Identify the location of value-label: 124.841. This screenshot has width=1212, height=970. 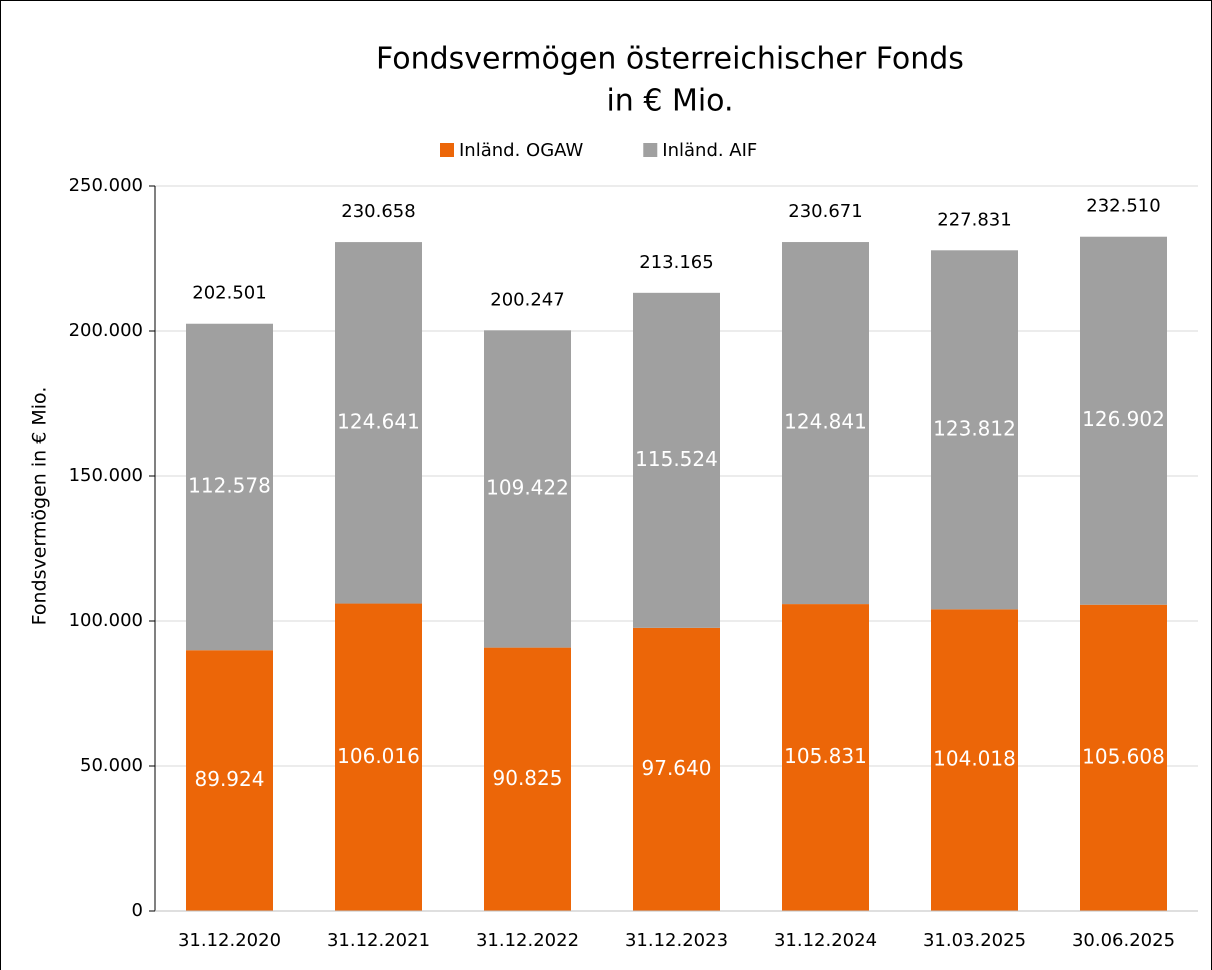
(825, 422).